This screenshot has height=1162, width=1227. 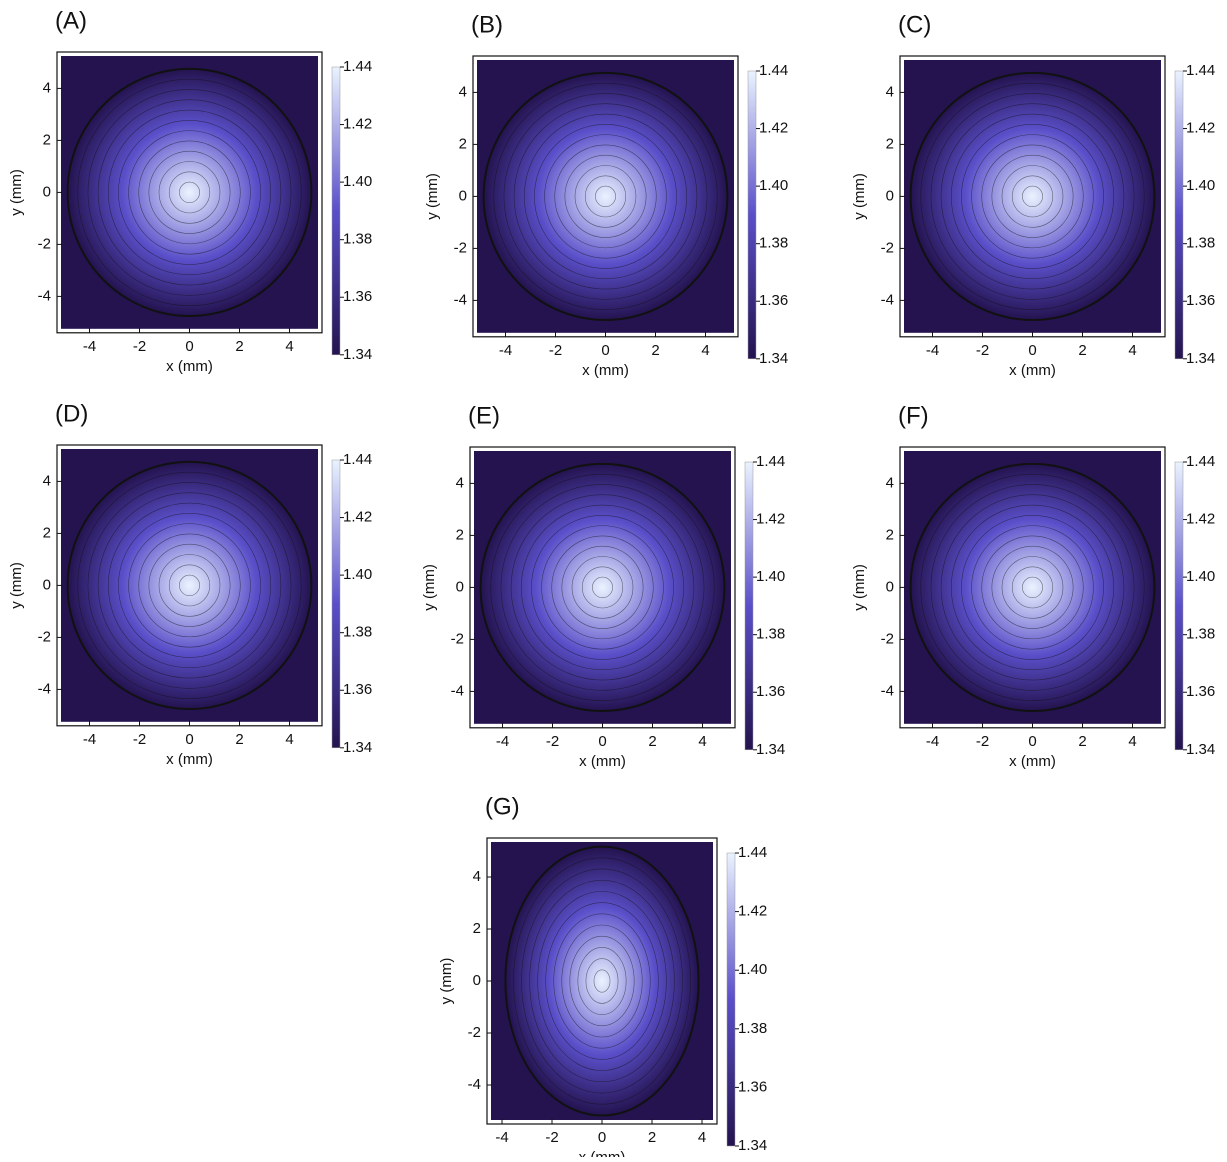 I want to click on panel-label: (F), so click(x=913, y=415).